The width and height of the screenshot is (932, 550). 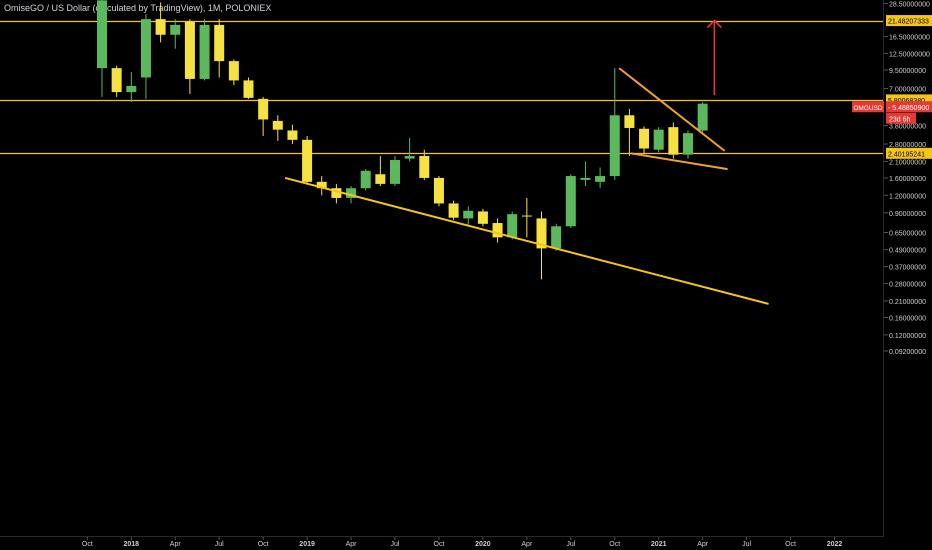 I want to click on trend-line-wedge-lower, so click(x=679, y=161).